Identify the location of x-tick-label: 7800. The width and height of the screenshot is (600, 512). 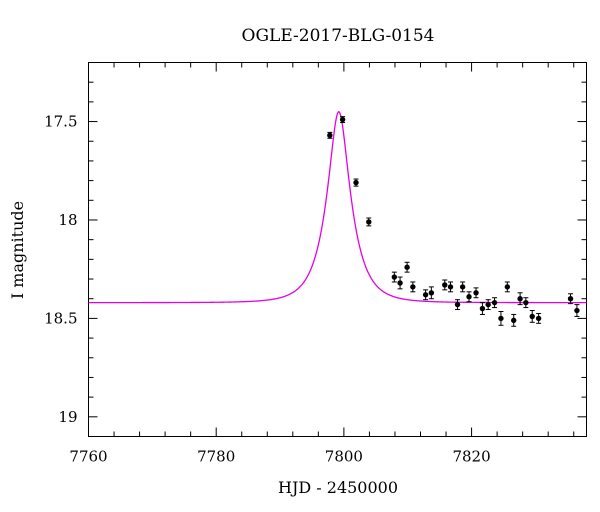
(344, 457).